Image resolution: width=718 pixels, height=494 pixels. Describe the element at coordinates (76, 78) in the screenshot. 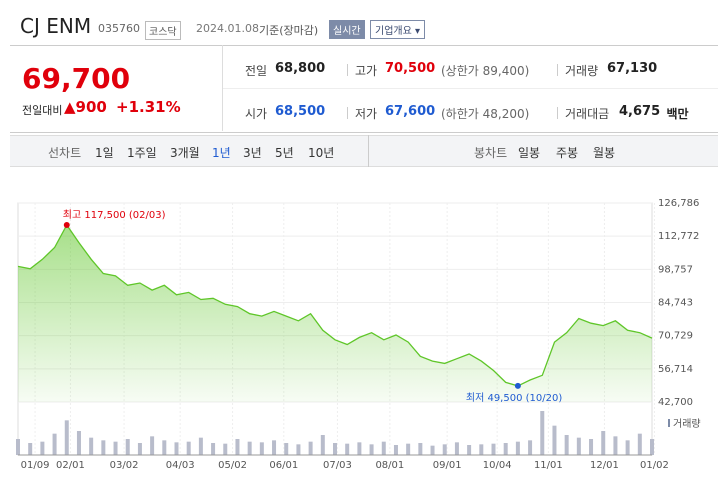

I see `current-price: 69,700` at that location.